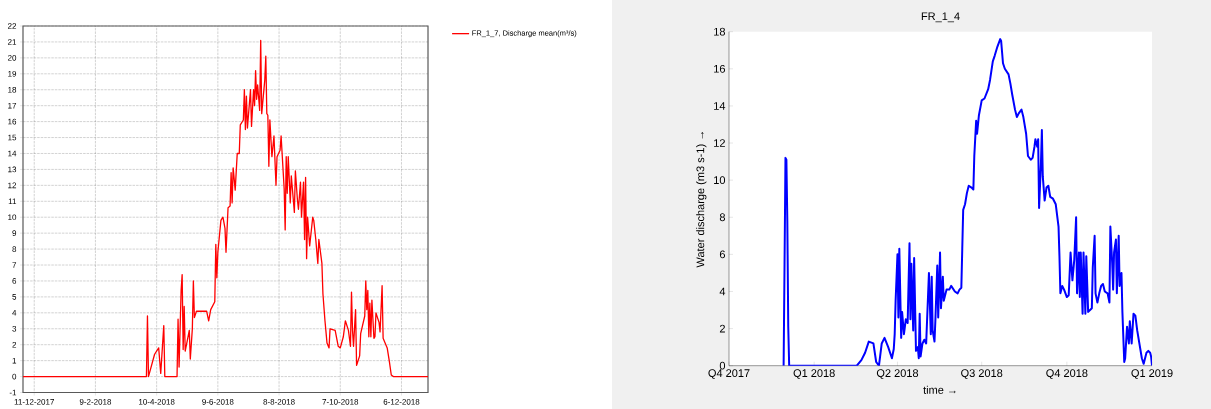 This screenshot has width=1211, height=409. I want to click on chart-title: FR_1_4, so click(940, 17).